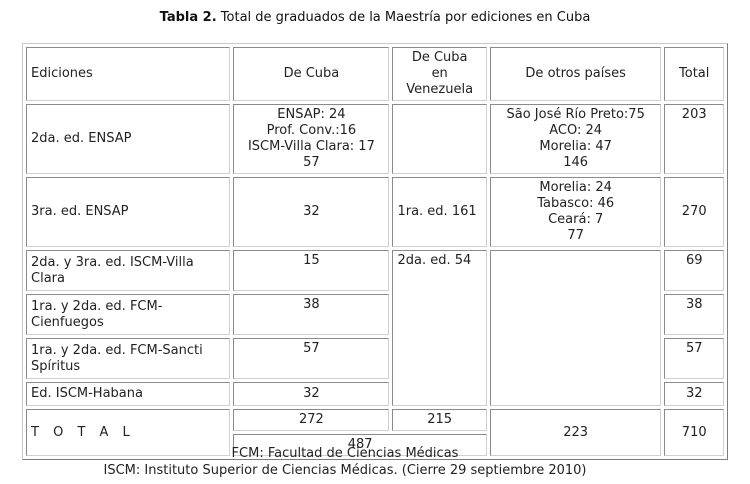 Image resolution: width=750 pixels, height=484 pixels. What do you see at coordinates (575, 187) in the screenshot?
I see `cell-line: Morelia: 24` at bounding box center [575, 187].